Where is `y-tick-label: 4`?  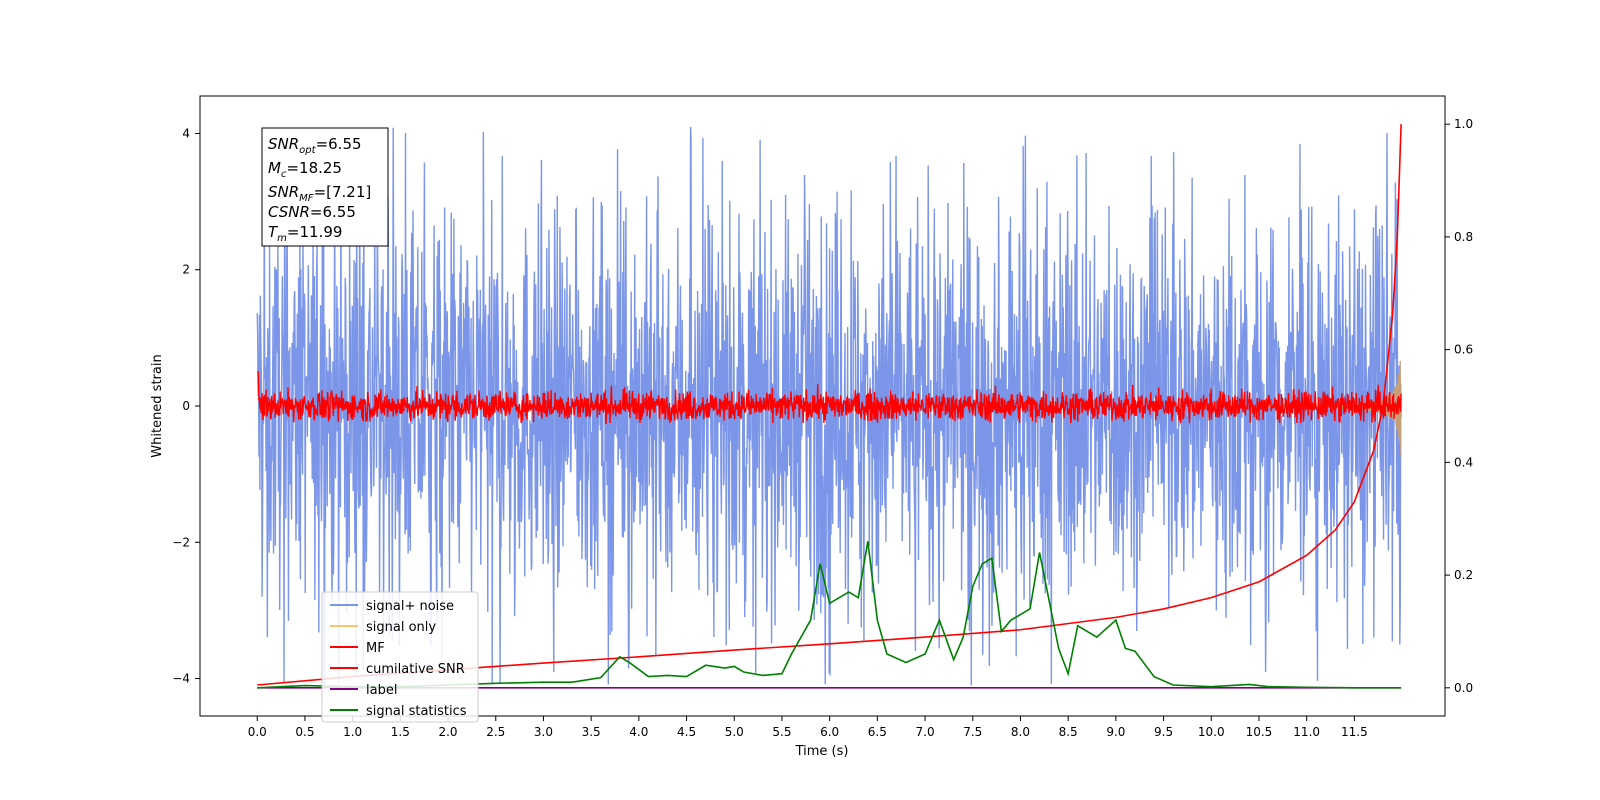
y-tick-label: 4 is located at coordinates (186, 133).